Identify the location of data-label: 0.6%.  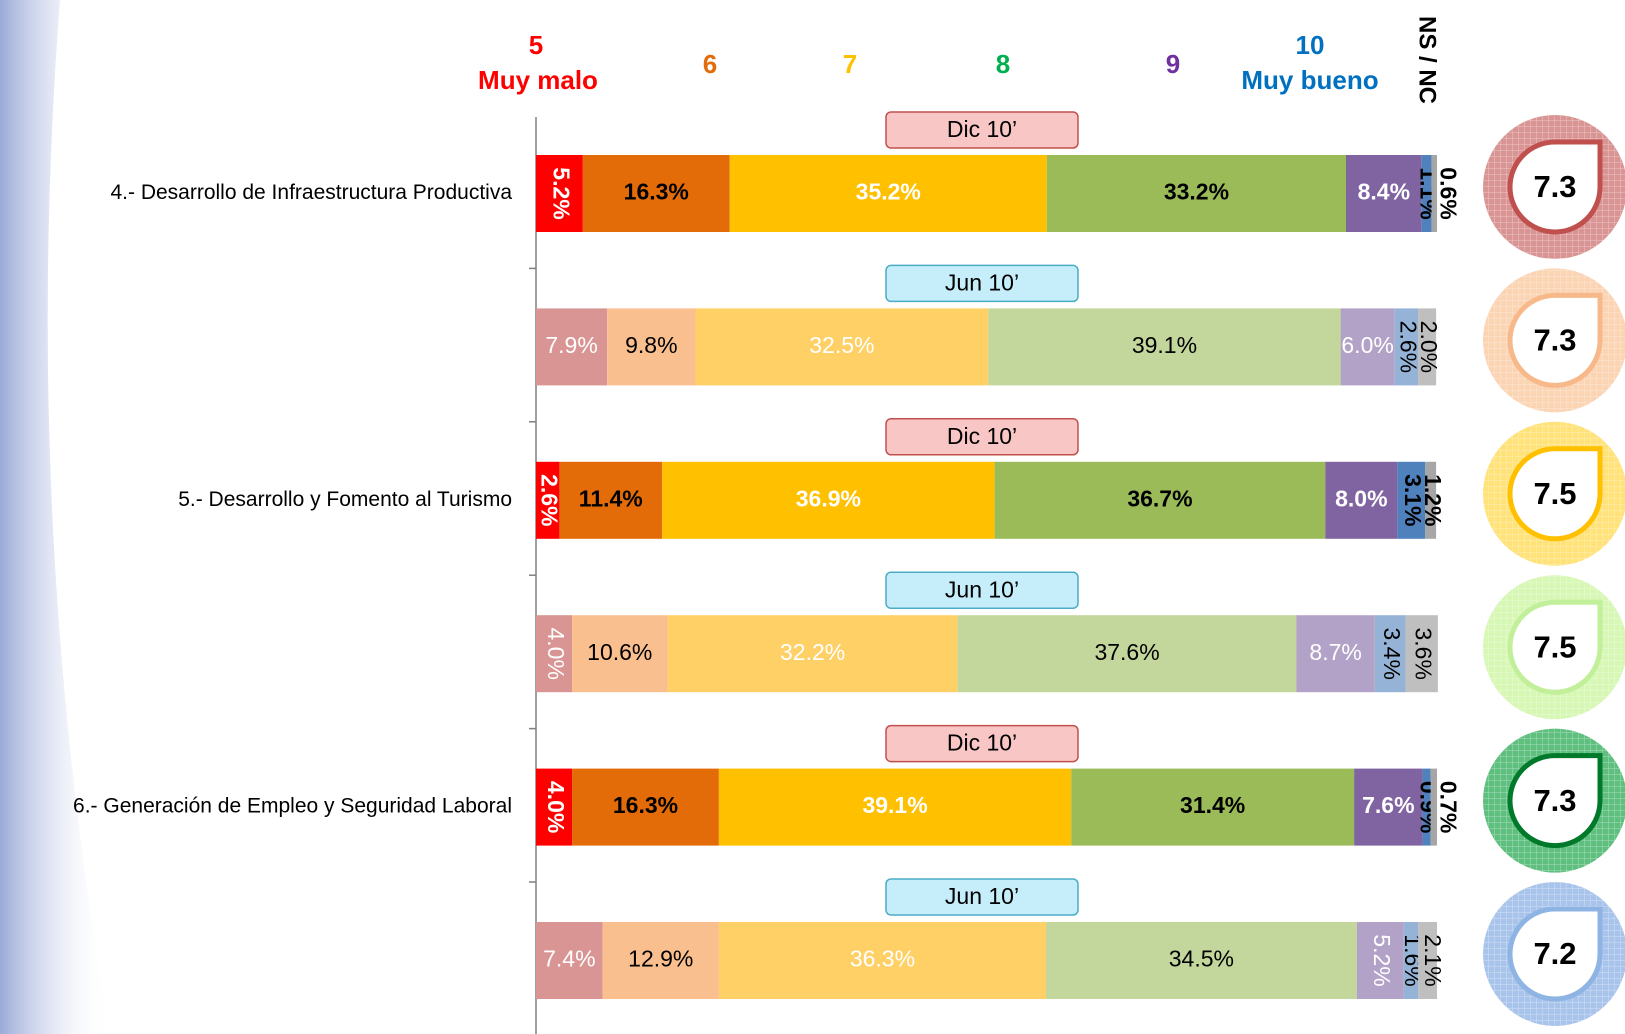
(1449, 193).